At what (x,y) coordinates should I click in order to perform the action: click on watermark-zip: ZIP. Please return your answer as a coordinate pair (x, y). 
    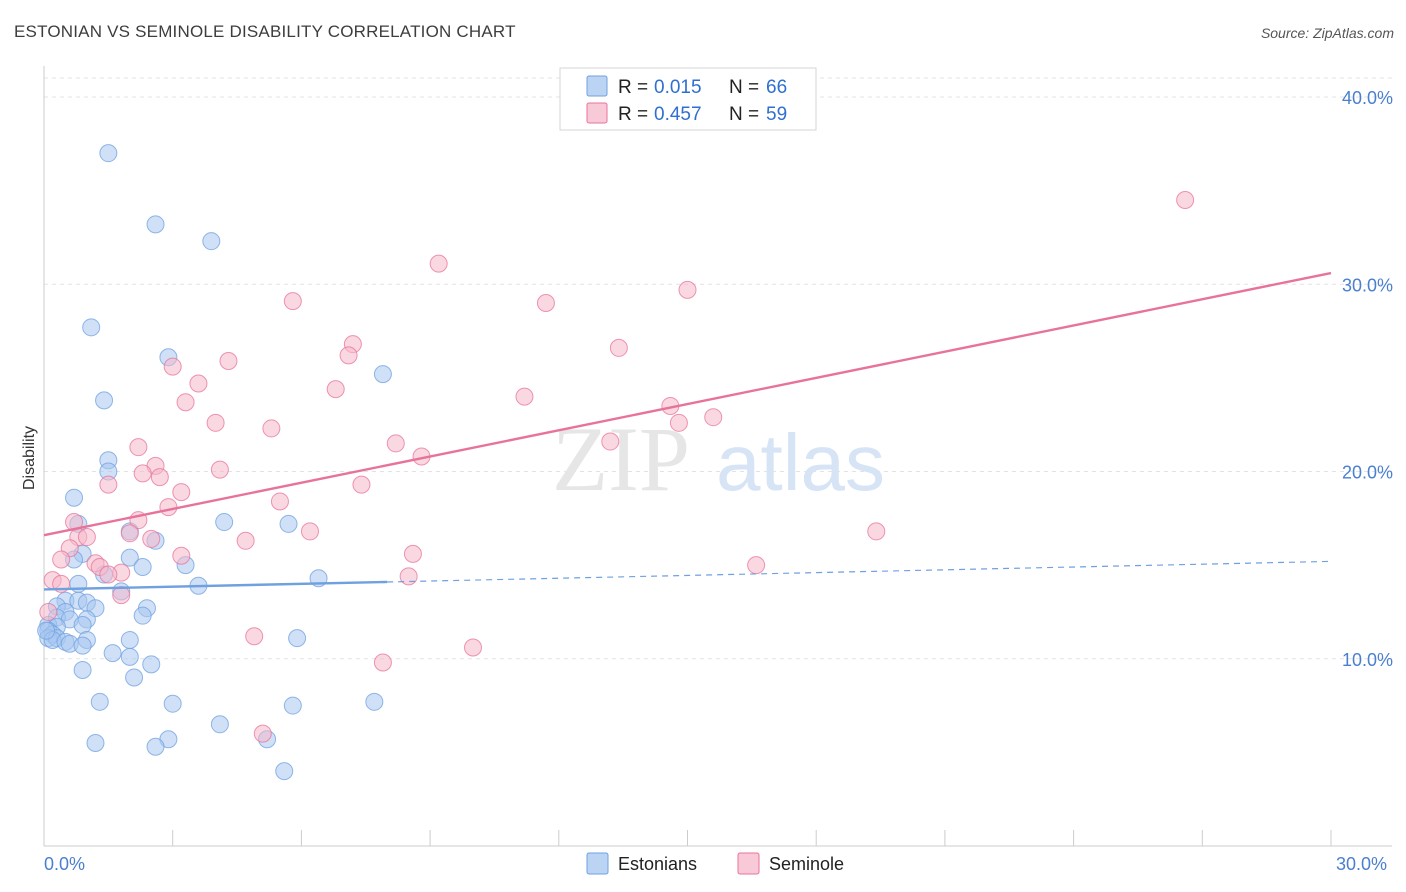
    Looking at the image, I should click on (621, 459).